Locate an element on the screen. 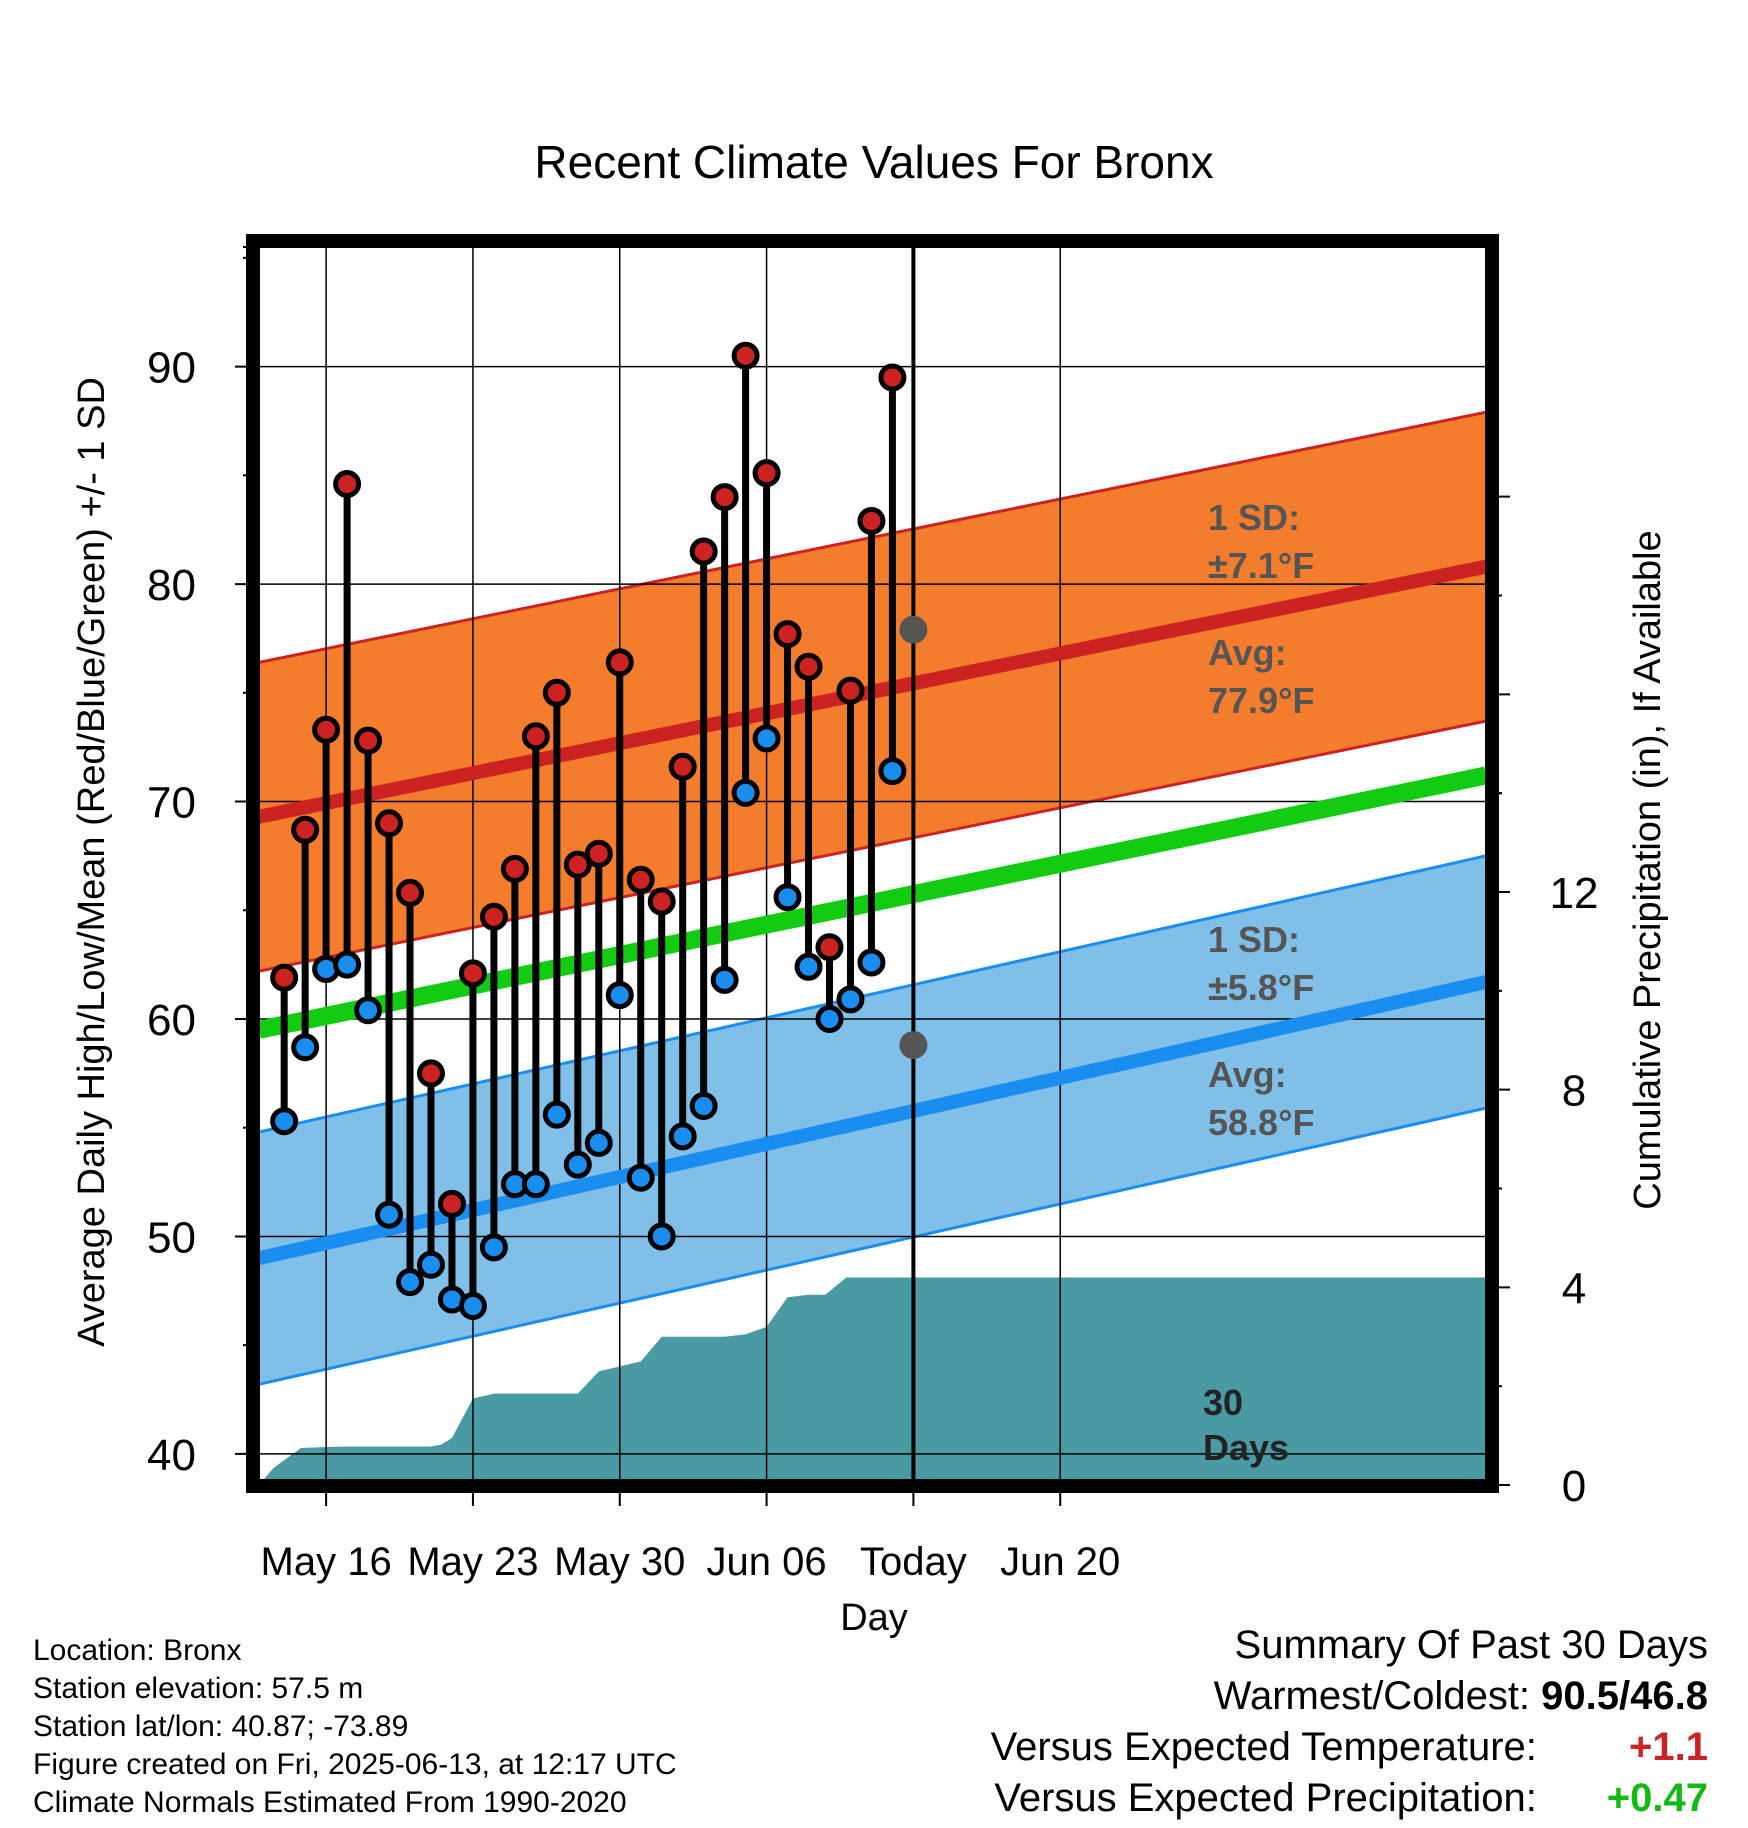 The height and width of the screenshot is (1828, 1748). today-low-avg-point is located at coordinates (913, 1045).